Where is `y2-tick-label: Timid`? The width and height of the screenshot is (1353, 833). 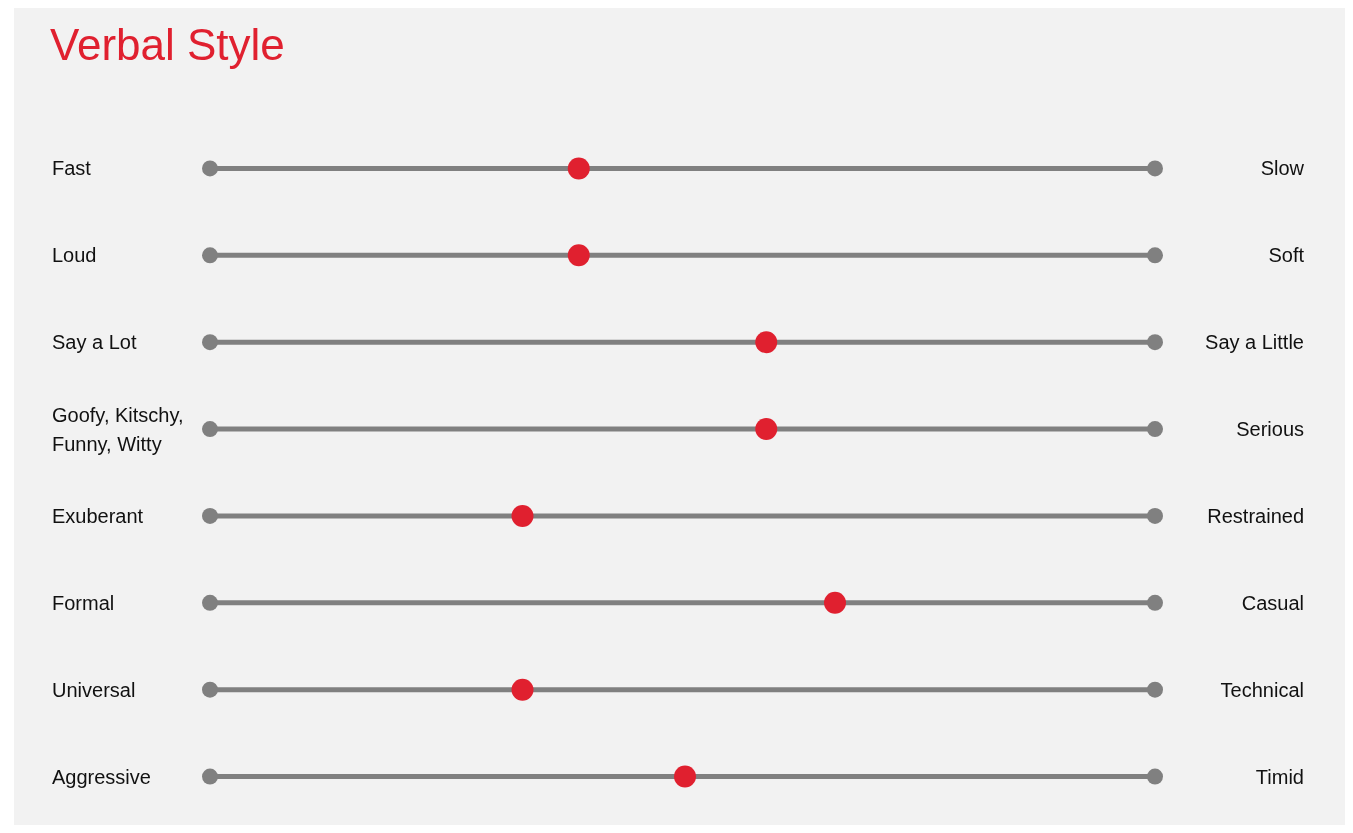 y2-tick-label: Timid is located at coordinates (1279, 776).